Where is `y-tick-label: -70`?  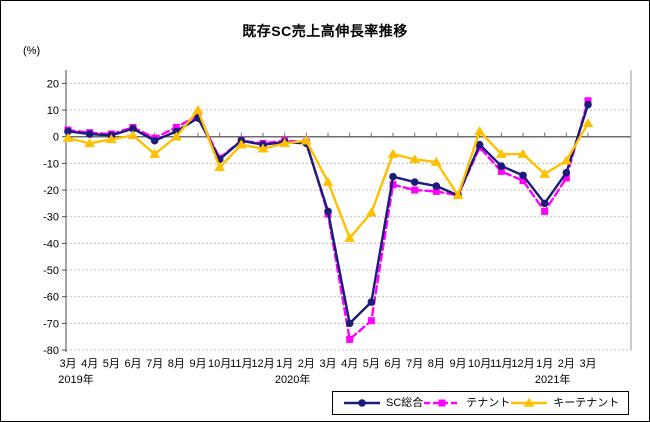 y-tick-label: -70 is located at coordinates (51, 324).